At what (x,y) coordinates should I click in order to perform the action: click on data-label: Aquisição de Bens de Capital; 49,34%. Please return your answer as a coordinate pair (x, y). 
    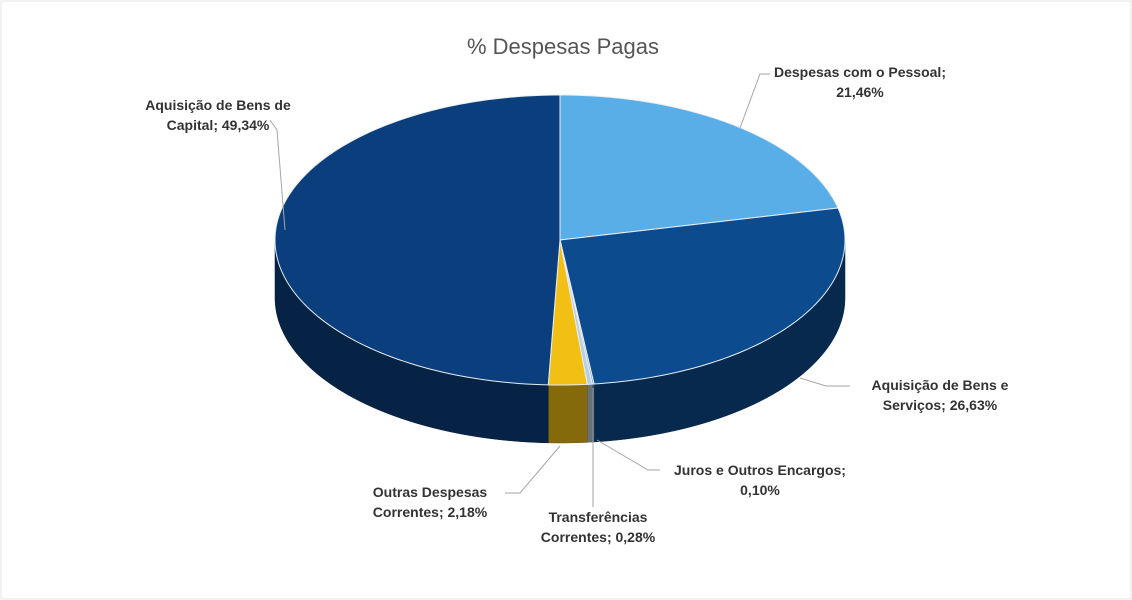
    Looking at the image, I should click on (218, 115).